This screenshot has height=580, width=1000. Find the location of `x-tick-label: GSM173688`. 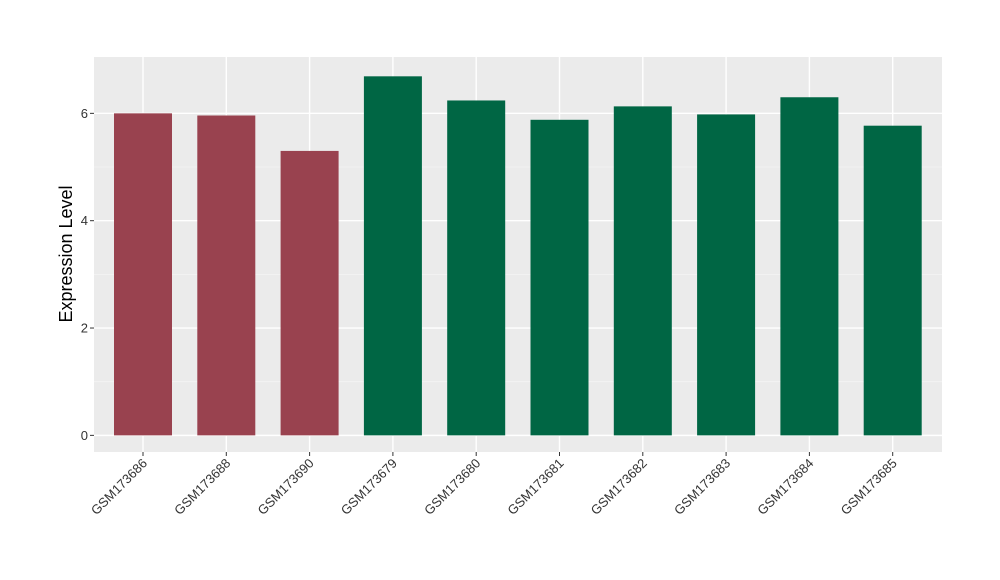

x-tick-label: GSM173688 is located at coordinates (202, 487).